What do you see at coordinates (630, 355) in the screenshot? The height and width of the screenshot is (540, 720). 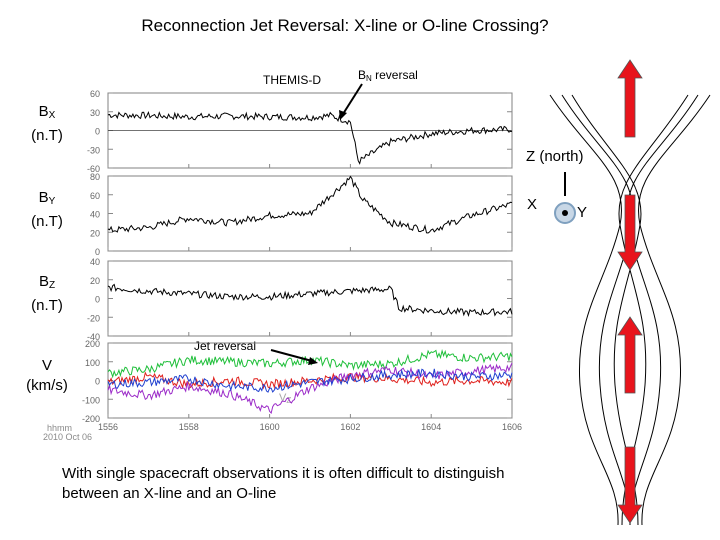 I see `red-arrow-mid-up` at bounding box center [630, 355].